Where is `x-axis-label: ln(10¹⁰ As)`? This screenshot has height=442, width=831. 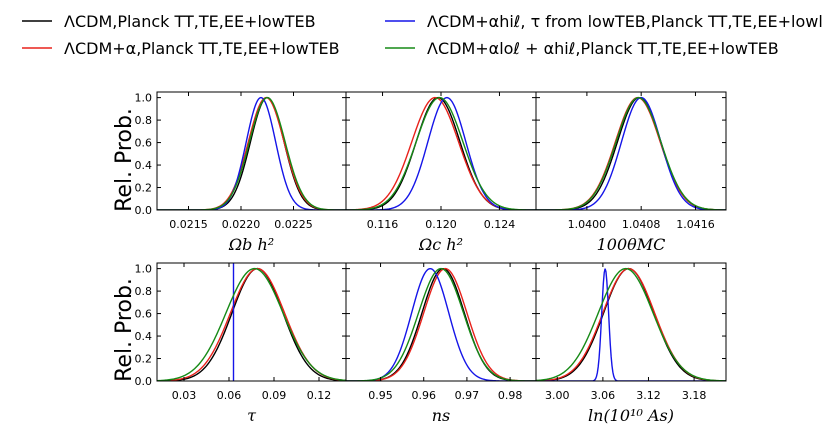 x-axis-label: ln(10¹⁰ As) is located at coordinates (631, 415).